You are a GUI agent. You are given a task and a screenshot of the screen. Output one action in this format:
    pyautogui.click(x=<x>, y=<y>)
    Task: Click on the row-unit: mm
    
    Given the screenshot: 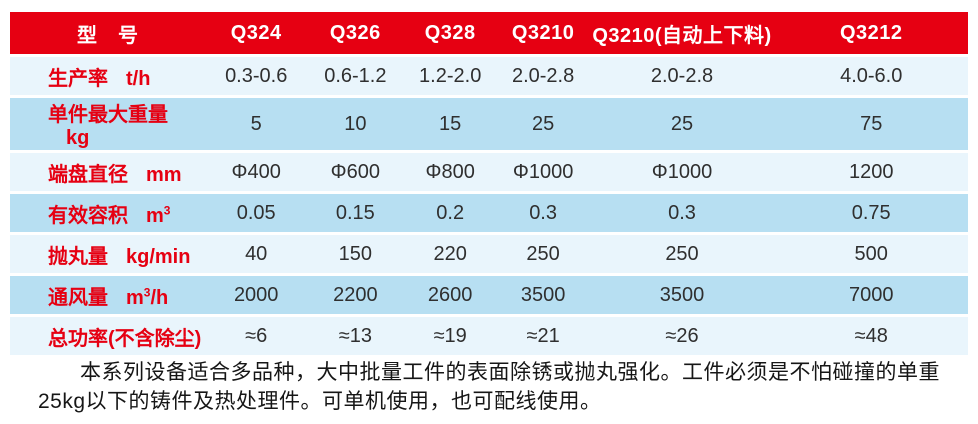 What is the action you would take?
    pyautogui.click(x=164, y=175)
    